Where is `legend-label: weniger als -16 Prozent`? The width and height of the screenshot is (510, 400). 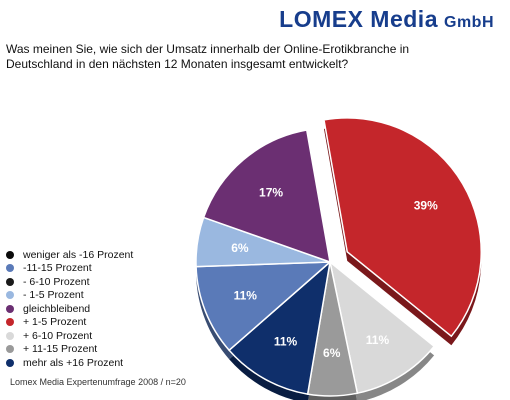 legend-label: weniger als -16 Prozent is located at coordinates (78, 254).